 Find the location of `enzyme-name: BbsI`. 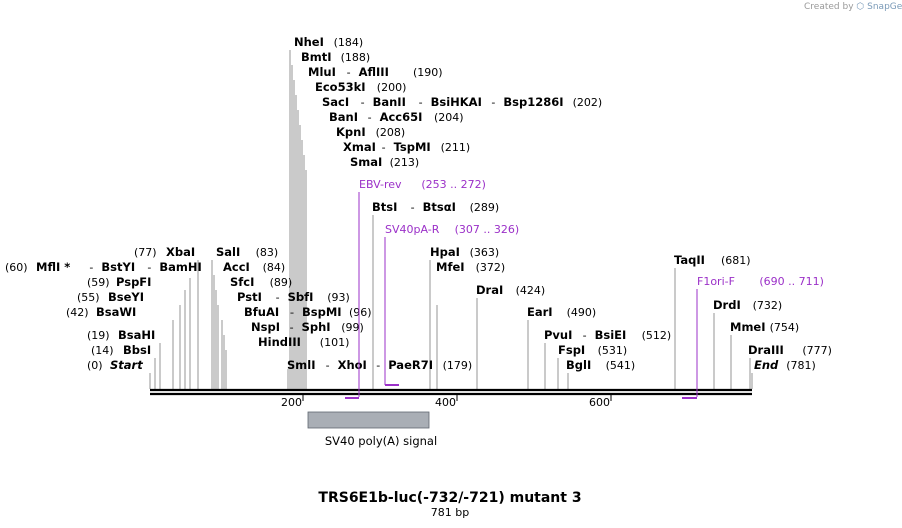

enzyme-name: BbsI is located at coordinates (137, 350).